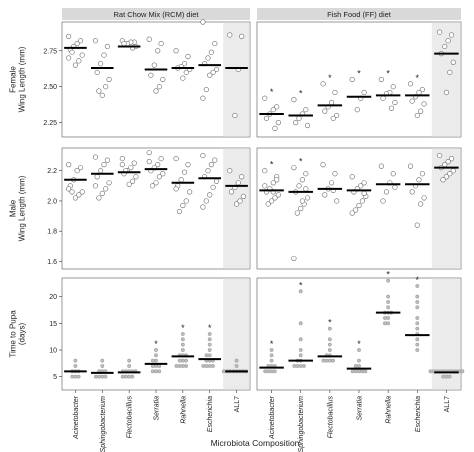  What do you see at coordinates (53, 297) in the screenshot?
I see `y-tick-label: 20` at bounding box center [53, 297].